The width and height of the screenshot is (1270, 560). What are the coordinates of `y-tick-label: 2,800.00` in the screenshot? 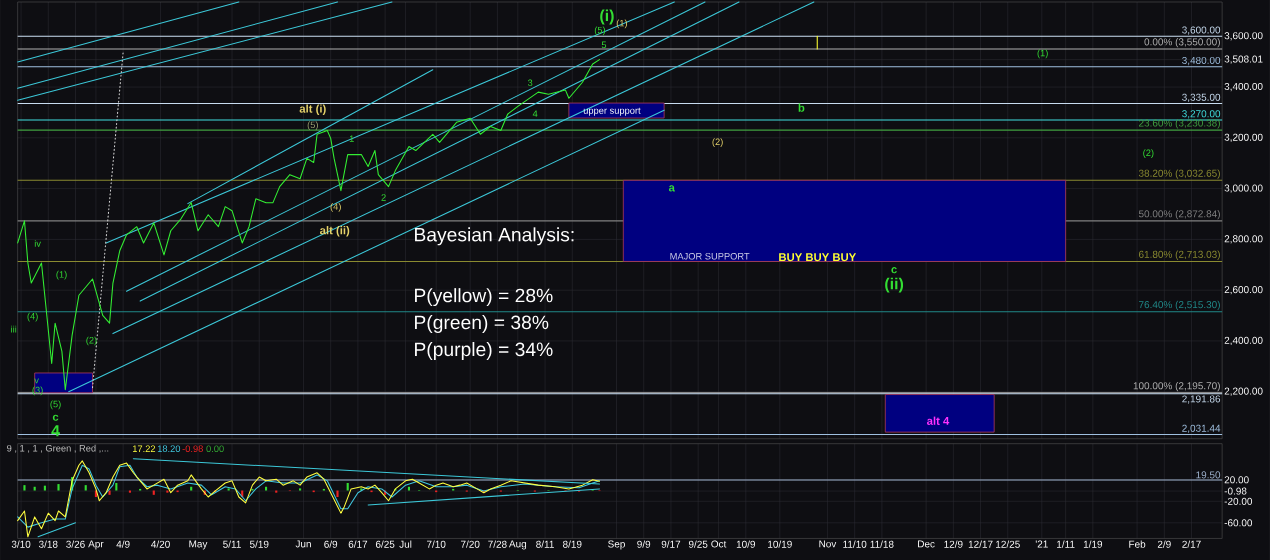 It's located at (1243, 239).